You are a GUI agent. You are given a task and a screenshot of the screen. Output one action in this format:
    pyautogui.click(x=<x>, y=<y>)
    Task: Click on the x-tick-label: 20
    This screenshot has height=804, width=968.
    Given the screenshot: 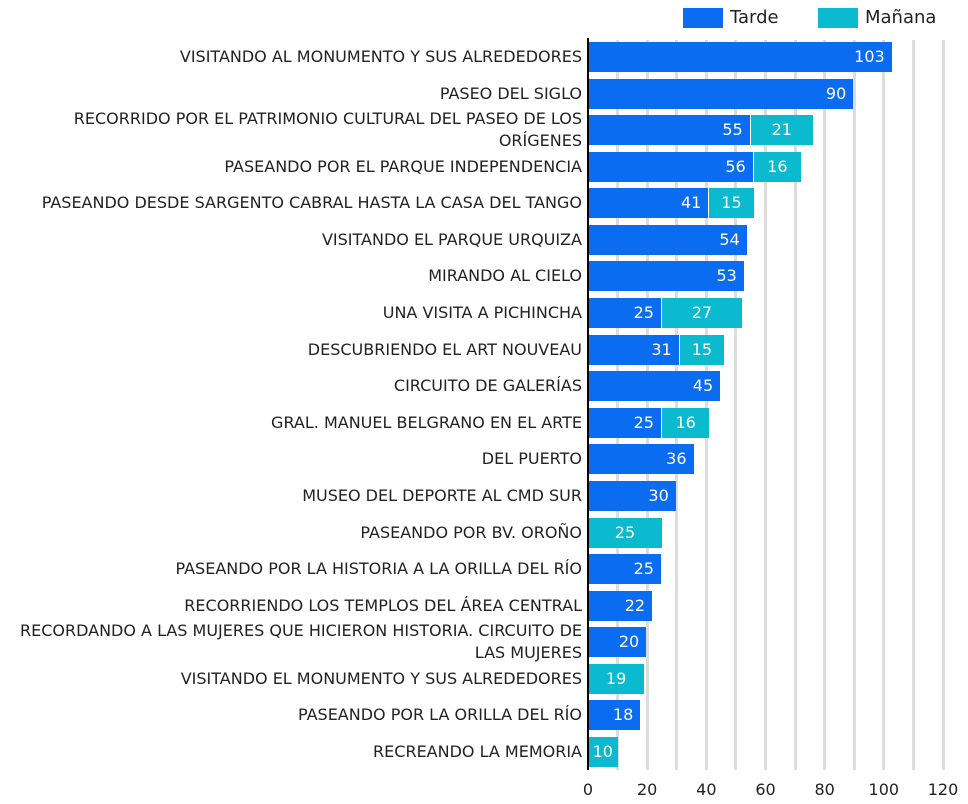 What is the action you would take?
    pyautogui.click(x=647, y=789)
    